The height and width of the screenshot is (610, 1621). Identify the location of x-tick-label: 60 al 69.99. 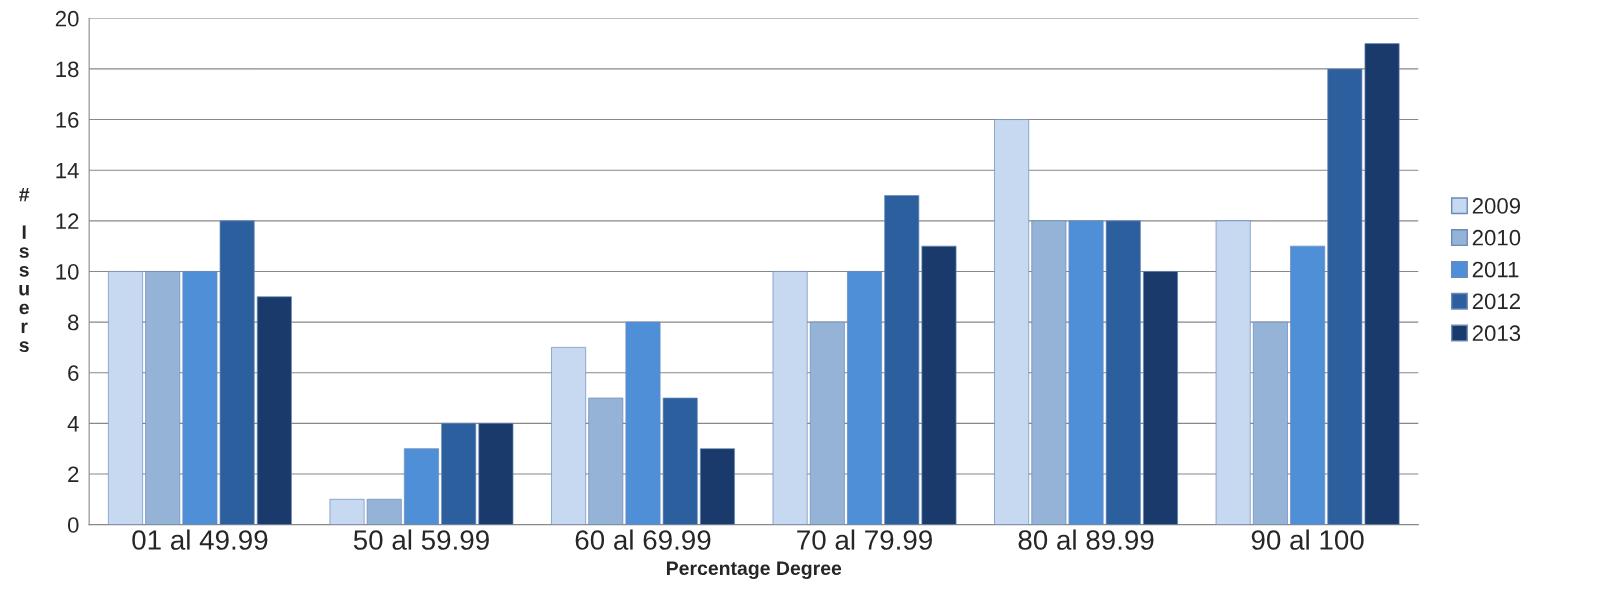
(643, 539).